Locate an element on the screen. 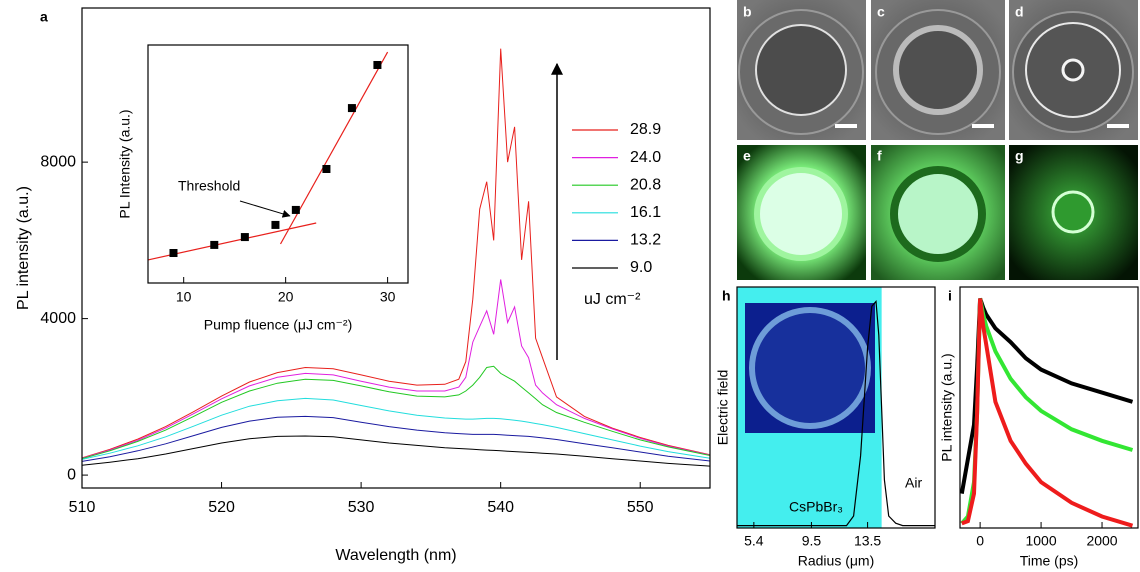 This screenshot has width=1140, height=572. panel-label: i is located at coordinates (950, 296).